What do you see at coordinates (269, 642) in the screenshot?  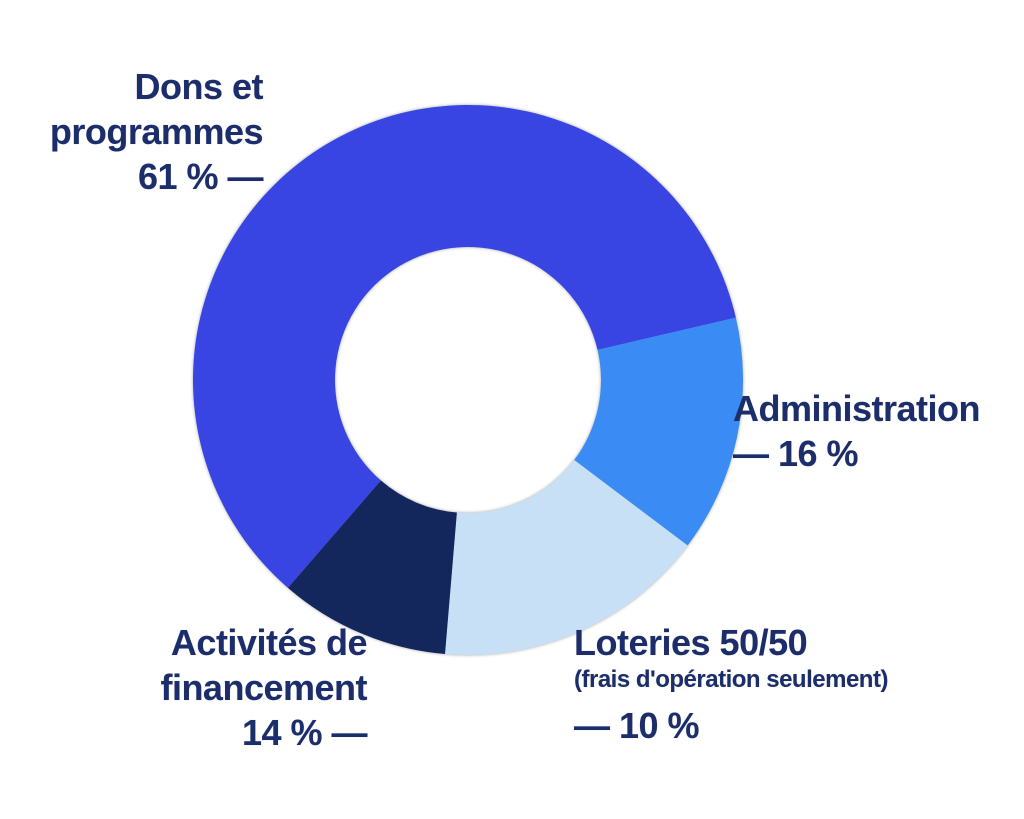 I see `label-line: Activités de` at bounding box center [269, 642].